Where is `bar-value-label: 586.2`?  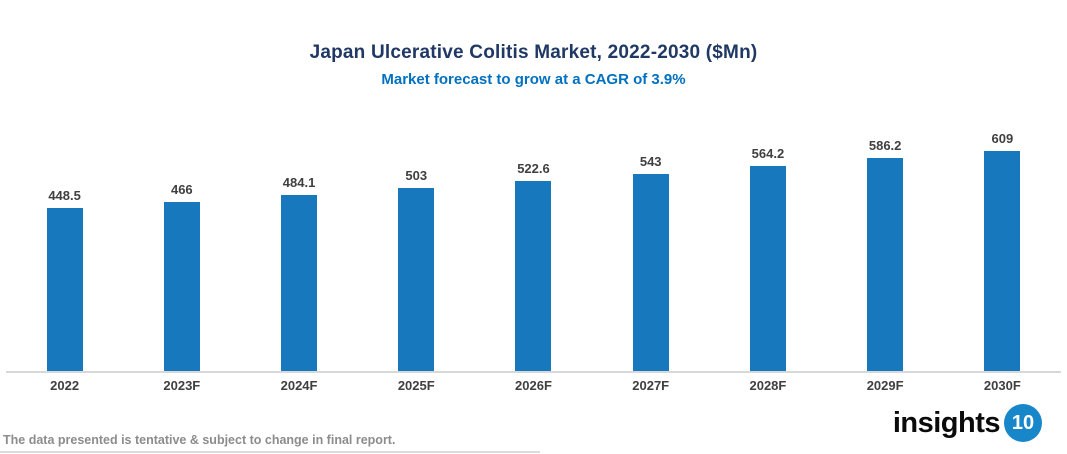 bar-value-label: 586.2 is located at coordinates (885, 145).